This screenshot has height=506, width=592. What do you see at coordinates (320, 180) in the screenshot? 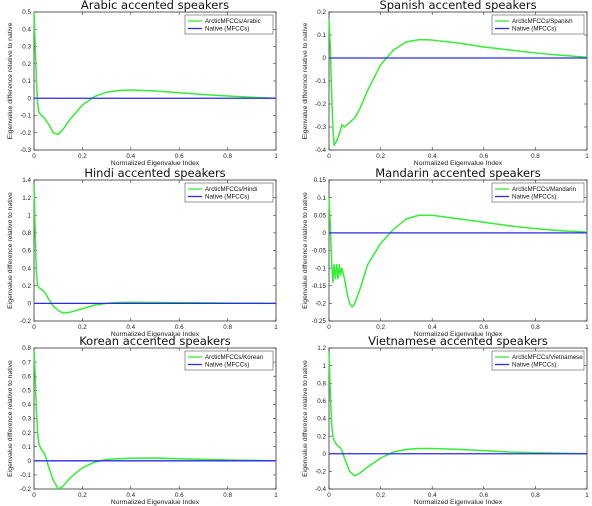
I see `y-tick-label: 0.15` at bounding box center [320, 180].